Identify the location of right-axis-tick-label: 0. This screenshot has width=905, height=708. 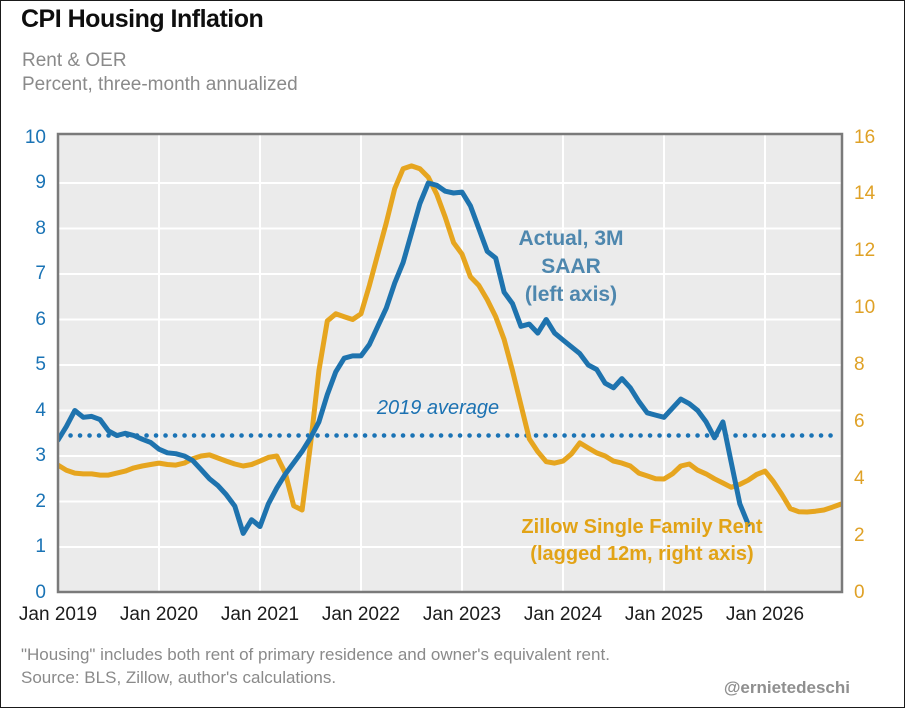
(859, 592).